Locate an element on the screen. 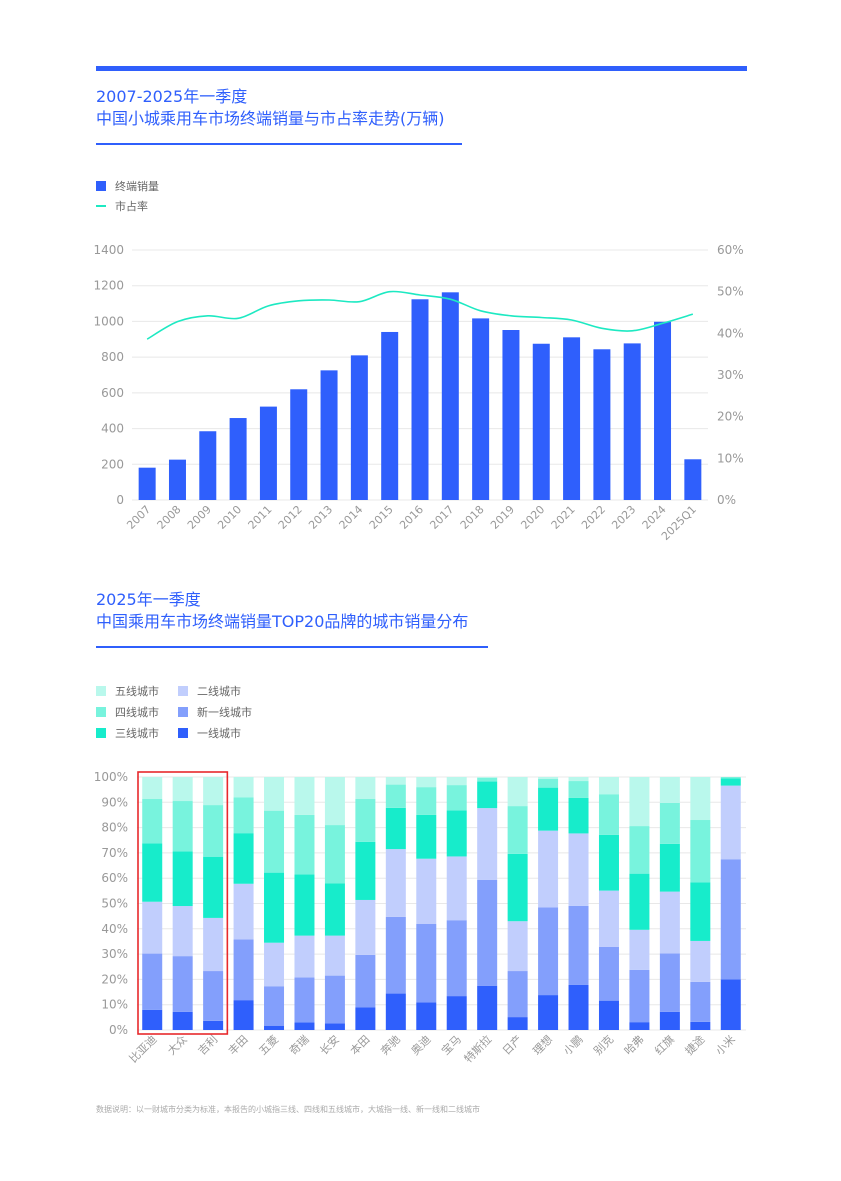 This screenshot has width=841, height=1181. y-tick-label: 1000 is located at coordinates (108, 321).